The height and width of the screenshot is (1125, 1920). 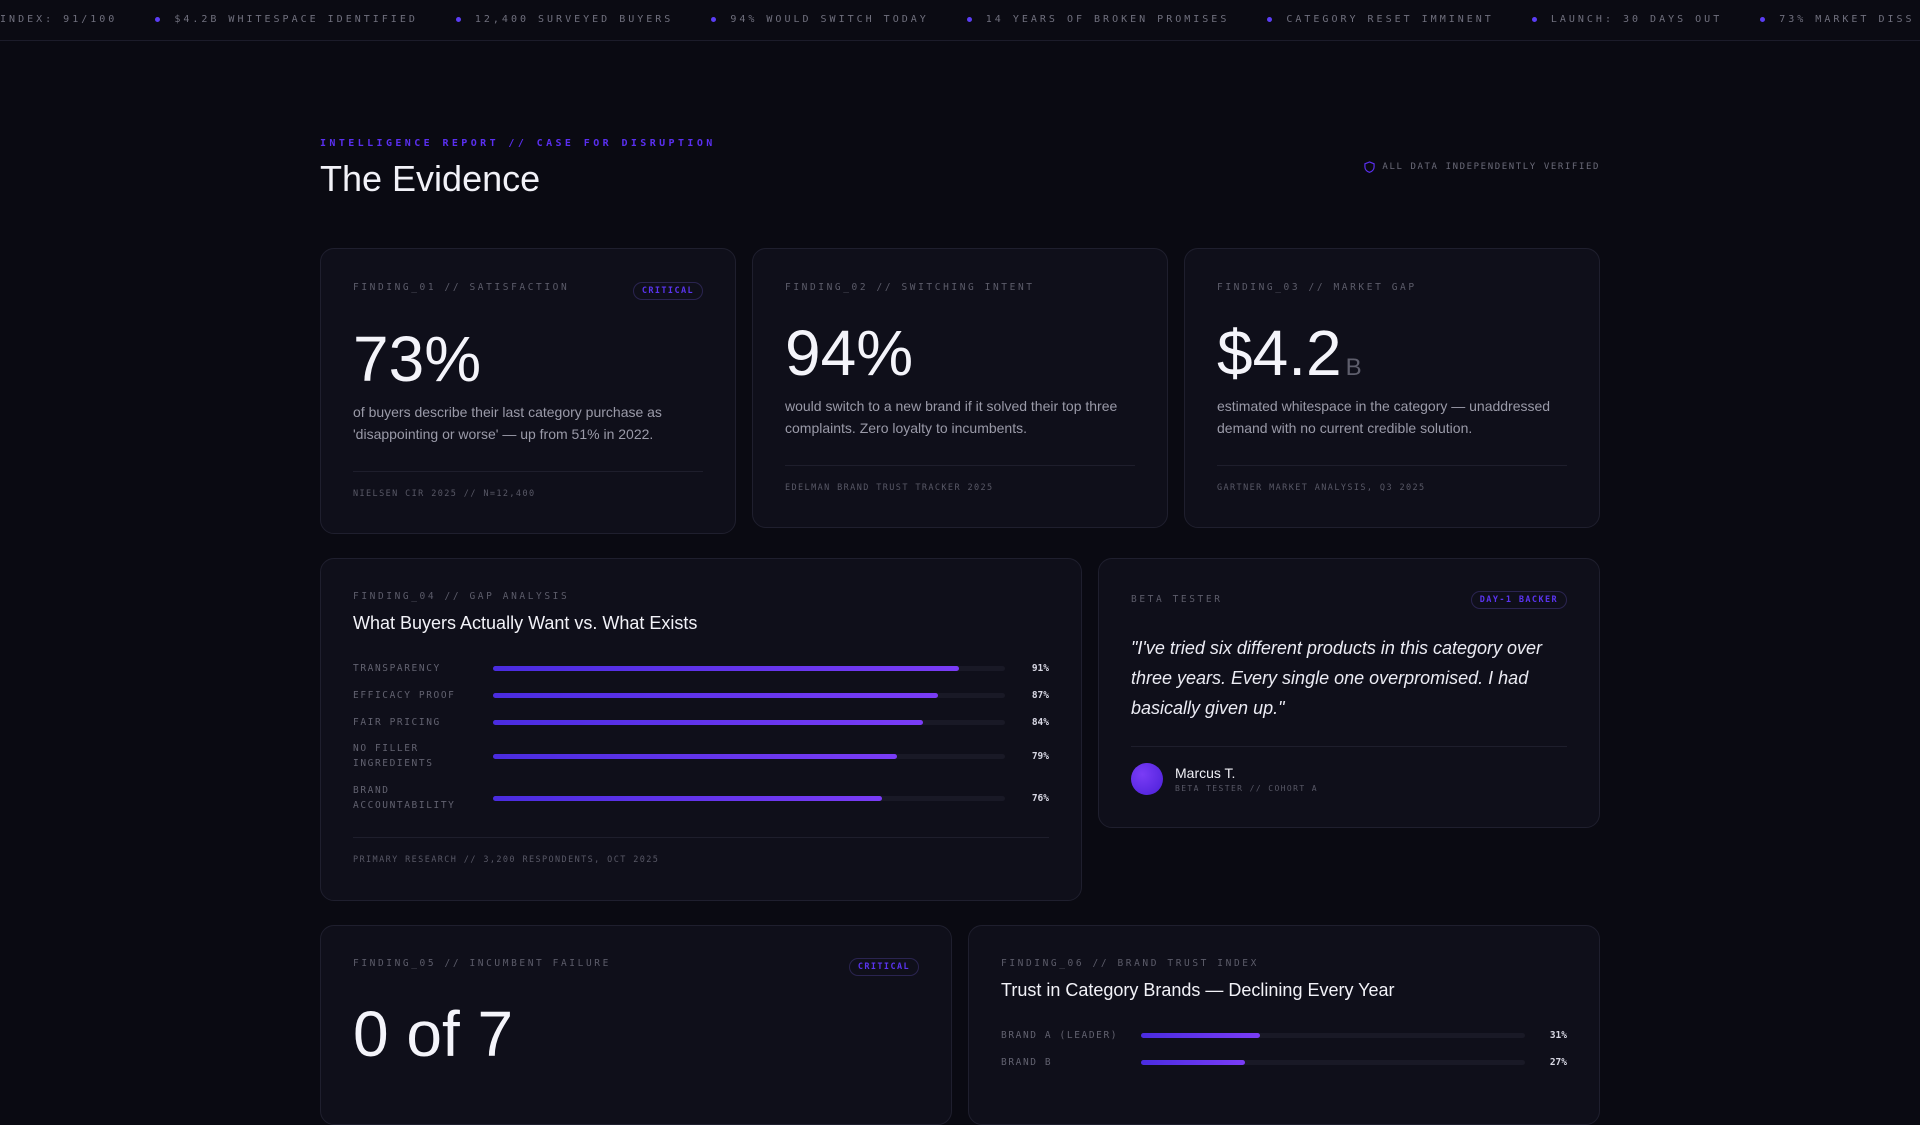 I want to click on bar-label: BRAND B, so click(x=1027, y=1062).